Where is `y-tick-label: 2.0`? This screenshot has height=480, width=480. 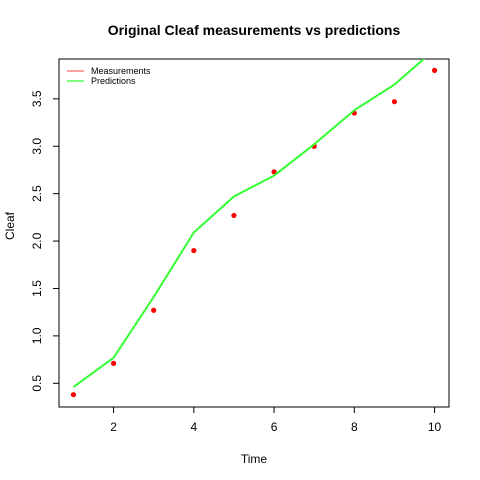 y-tick-label: 2.0 is located at coordinates (37, 240).